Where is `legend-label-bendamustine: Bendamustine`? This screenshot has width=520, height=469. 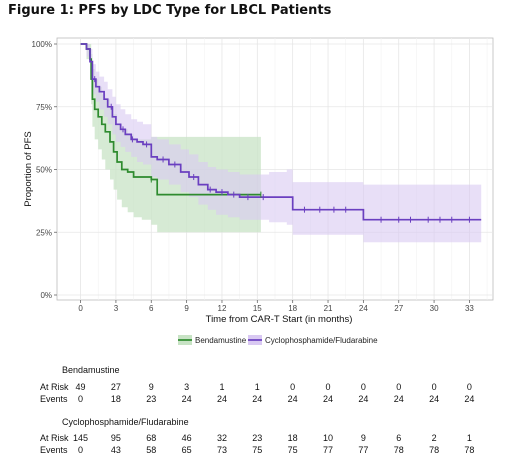 legend-label-bendamustine: Bendamustine is located at coordinates (221, 340).